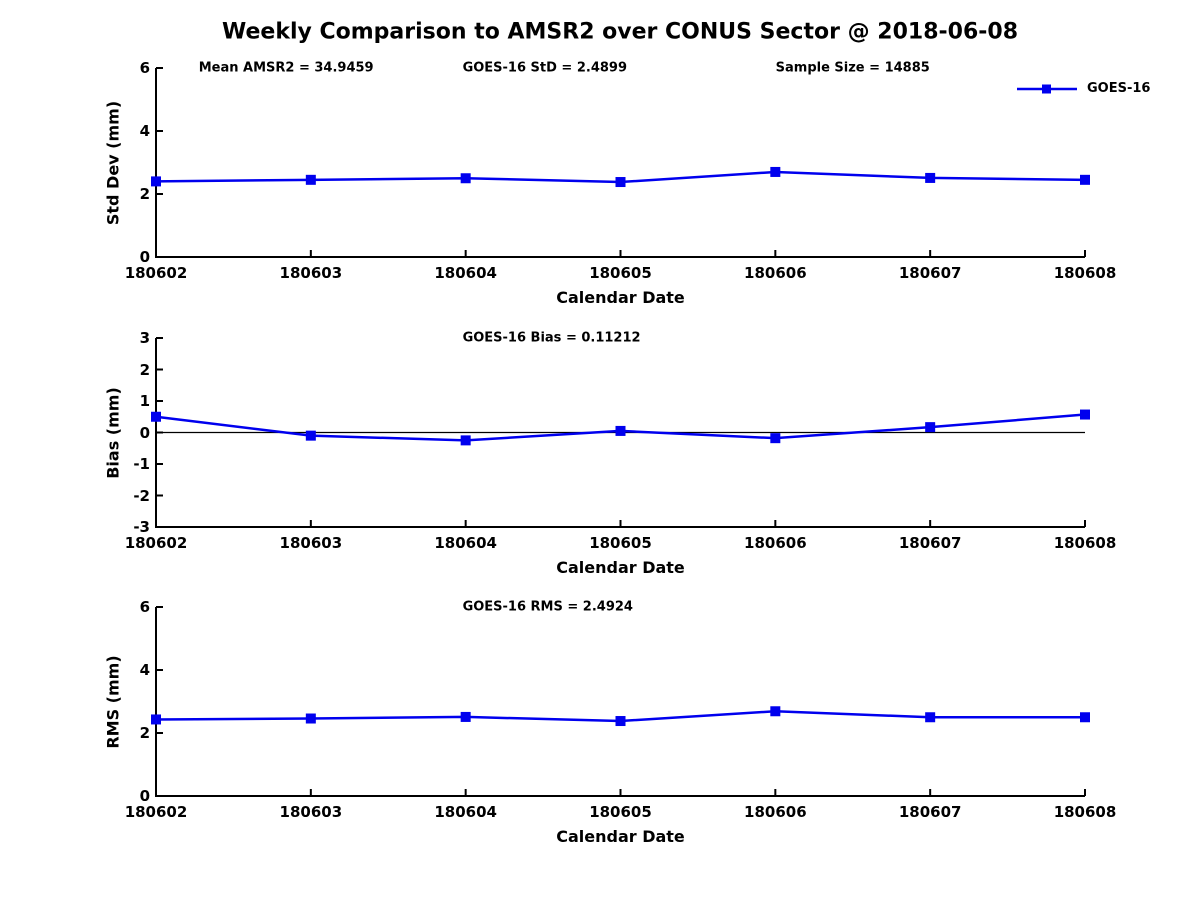 The height and width of the screenshot is (900, 1200). Describe the element at coordinates (141, 495) in the screenshot. I see `y-tick-label: -2` at that location.